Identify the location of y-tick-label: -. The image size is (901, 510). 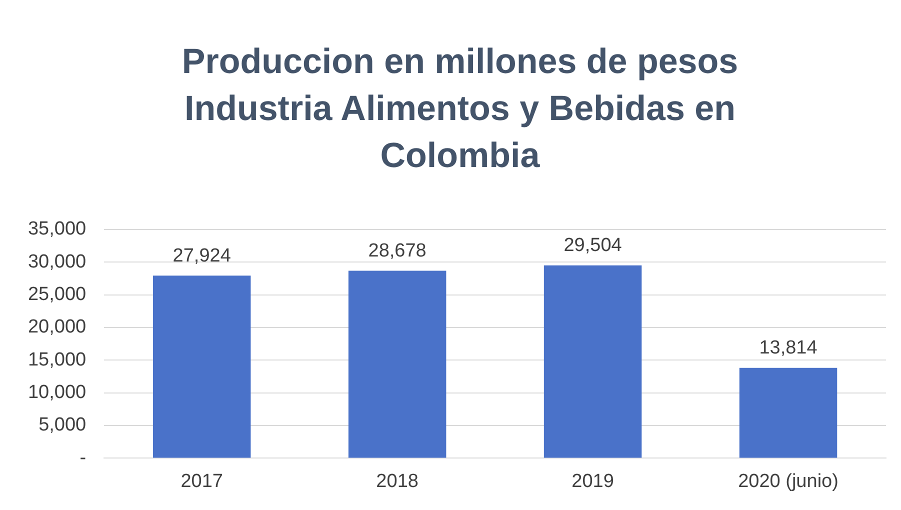
(83, 457).